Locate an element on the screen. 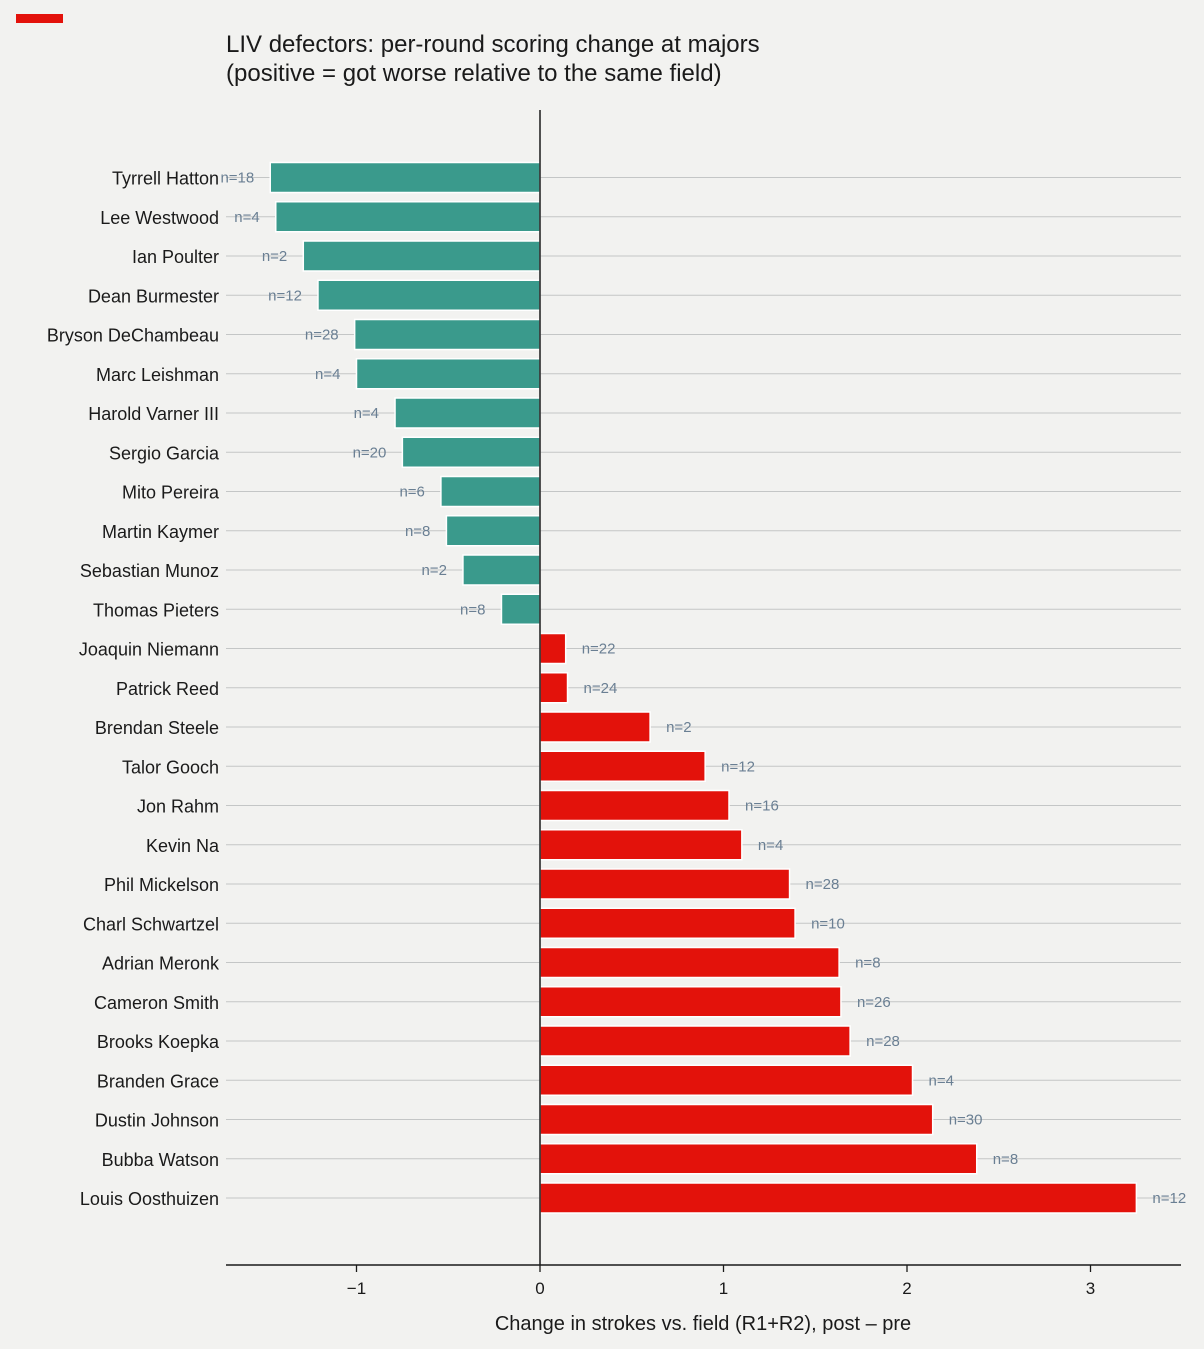 This screenshot has height=1349, width=1204. category-label: Dustin Johnson is located at coordinates (157, 1121).